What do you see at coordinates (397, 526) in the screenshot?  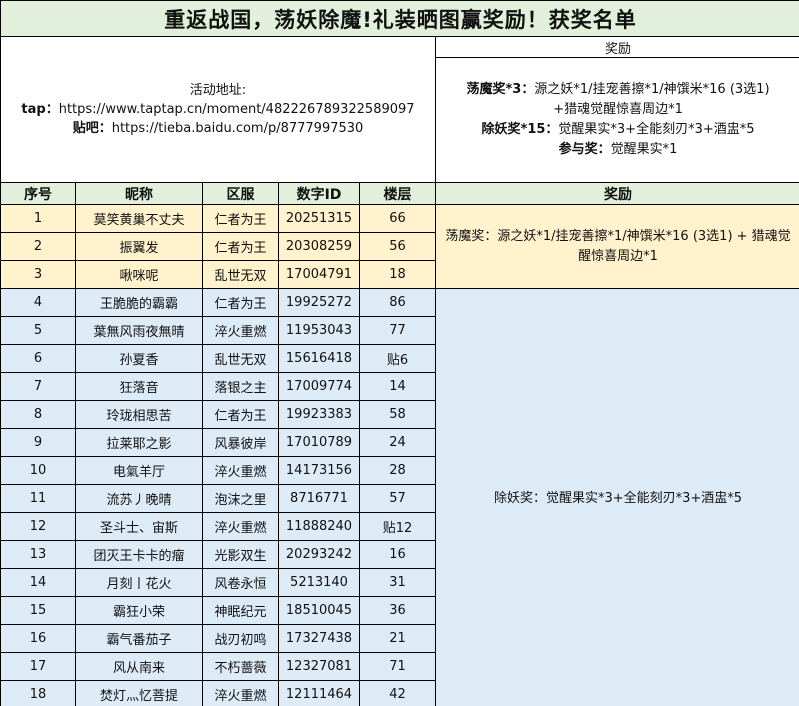 I see `cell-floor: 贴12` at bounding box center [397, 526].